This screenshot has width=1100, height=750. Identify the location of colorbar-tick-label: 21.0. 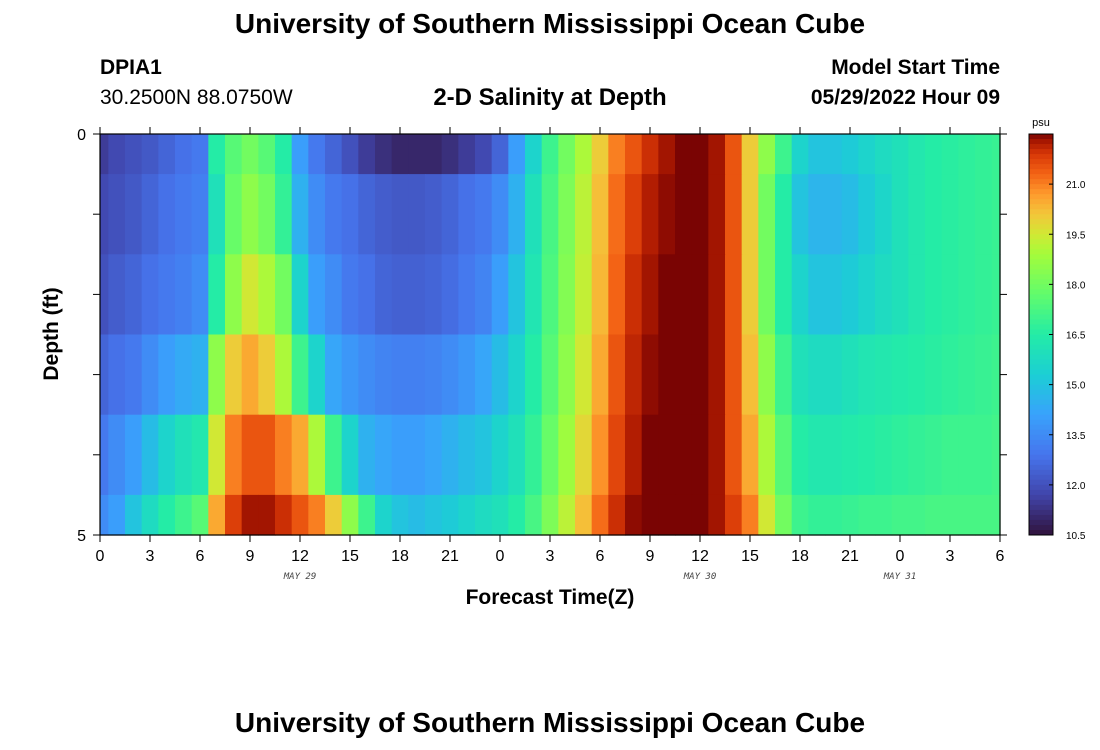
(1076, 185).